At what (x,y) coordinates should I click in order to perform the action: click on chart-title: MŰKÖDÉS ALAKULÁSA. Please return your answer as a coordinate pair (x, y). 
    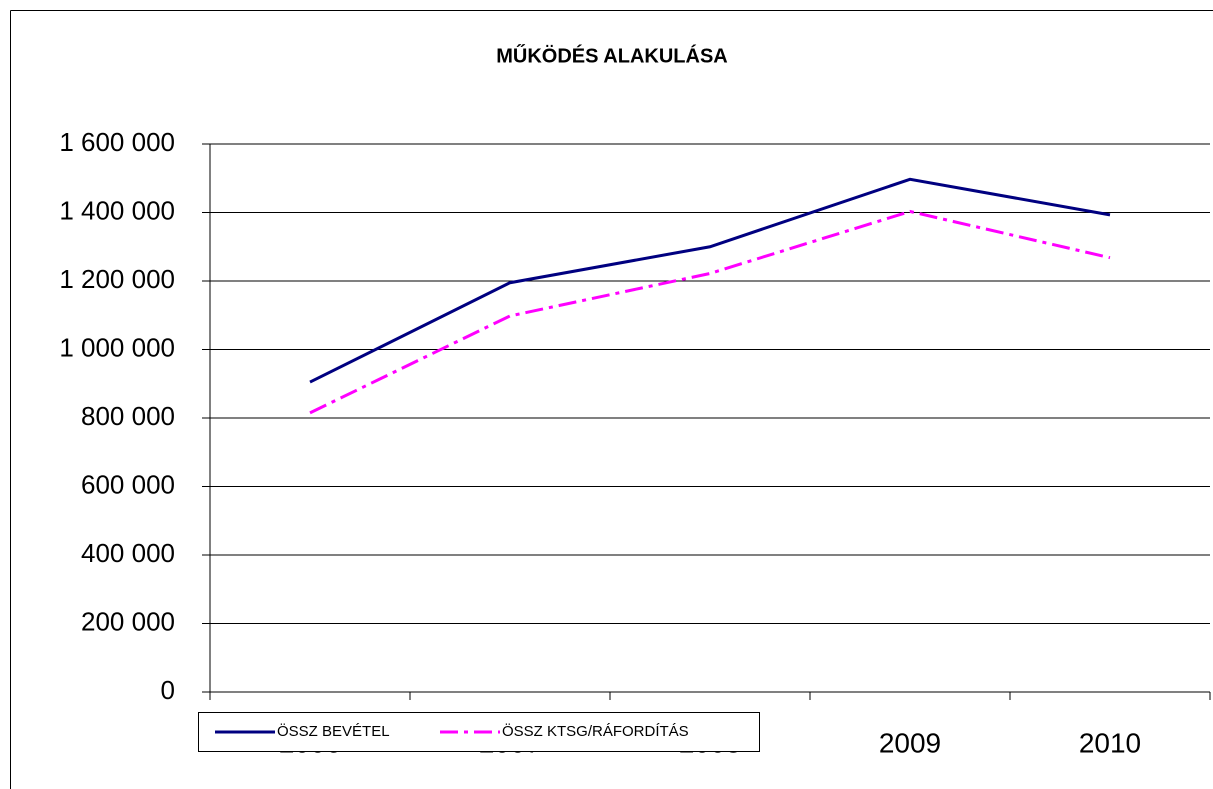
    Looking at the image, I should click on (611, 55).